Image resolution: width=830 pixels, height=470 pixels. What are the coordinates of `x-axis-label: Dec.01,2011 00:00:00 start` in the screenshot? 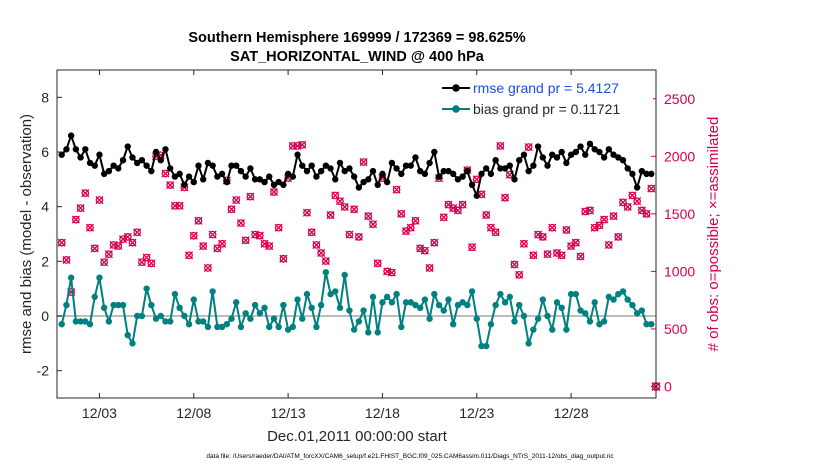 It's located at (357, 436).